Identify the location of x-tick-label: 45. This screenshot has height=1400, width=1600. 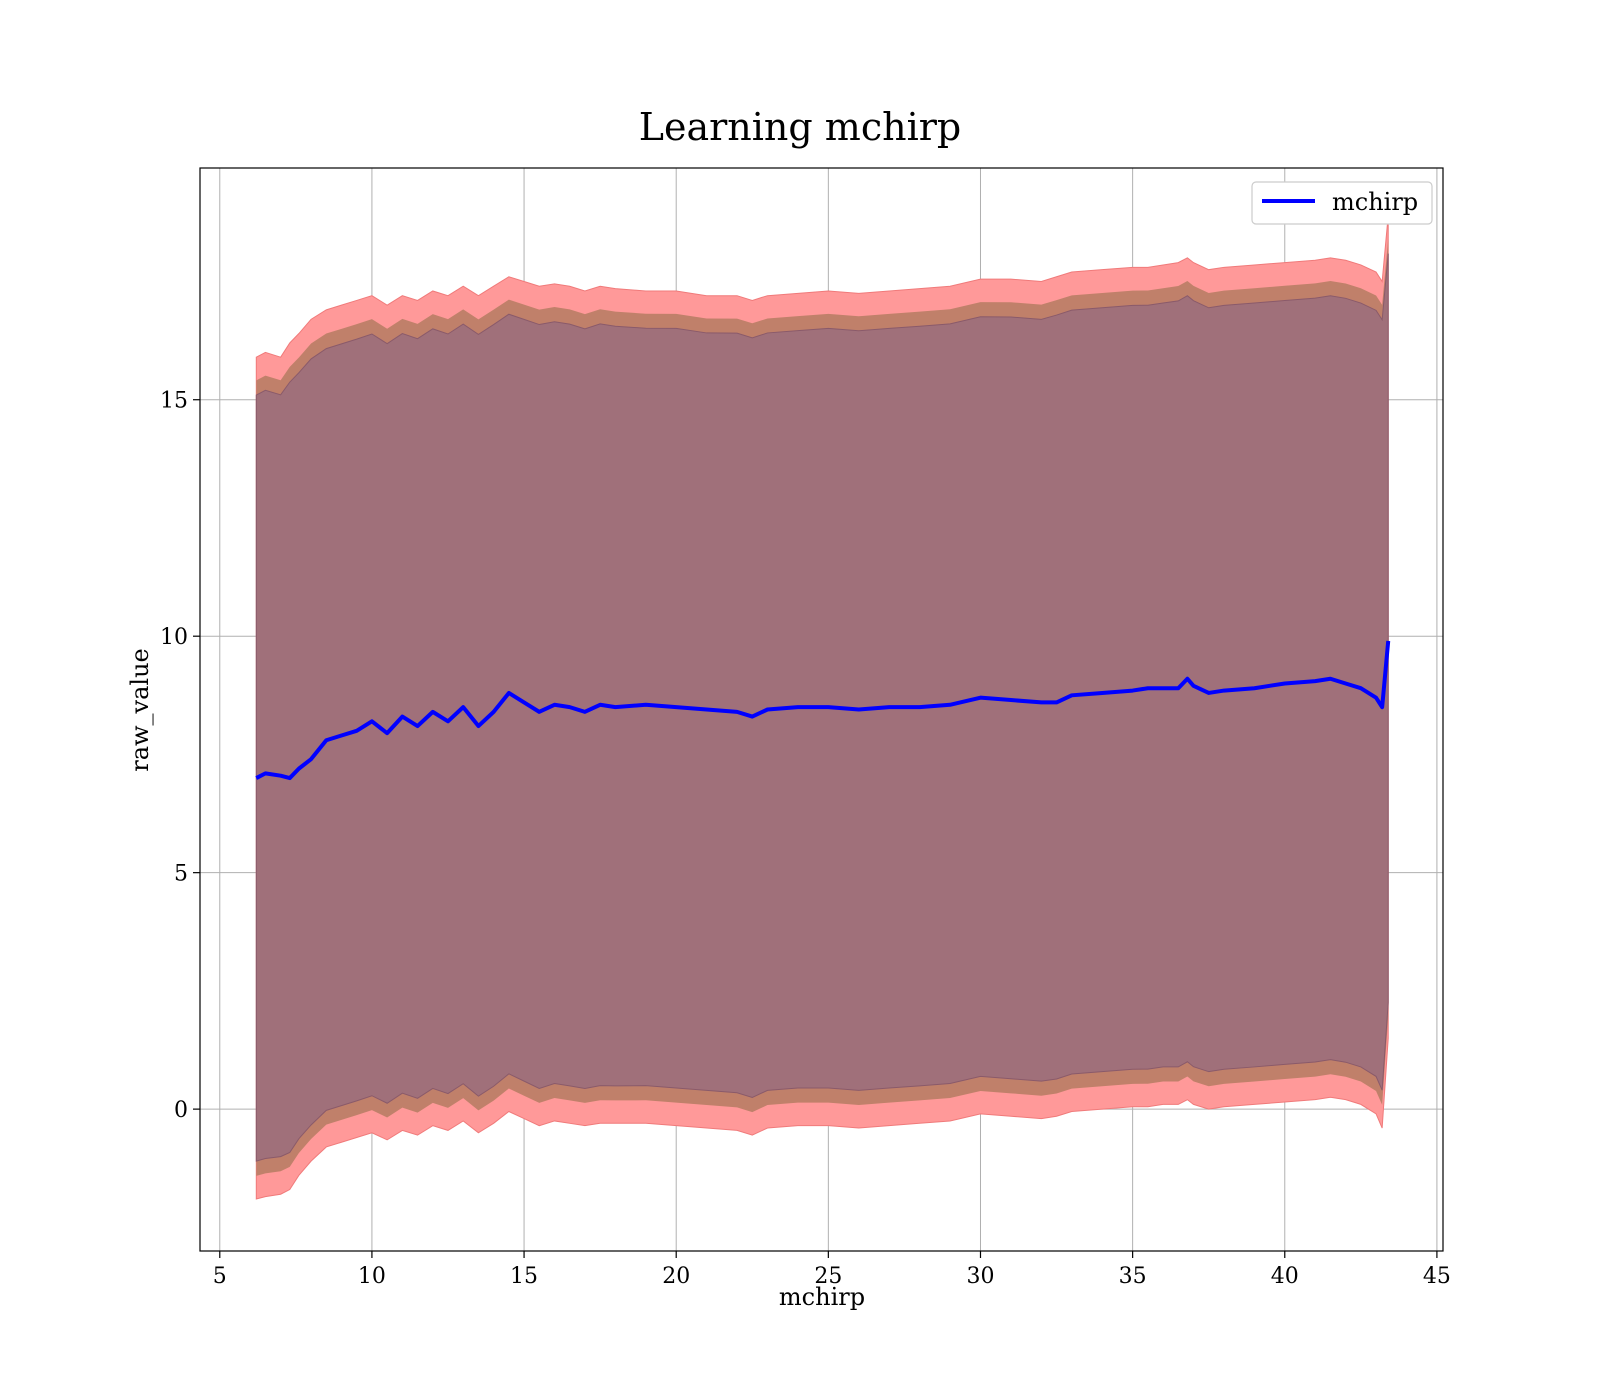
(1437, 1276).